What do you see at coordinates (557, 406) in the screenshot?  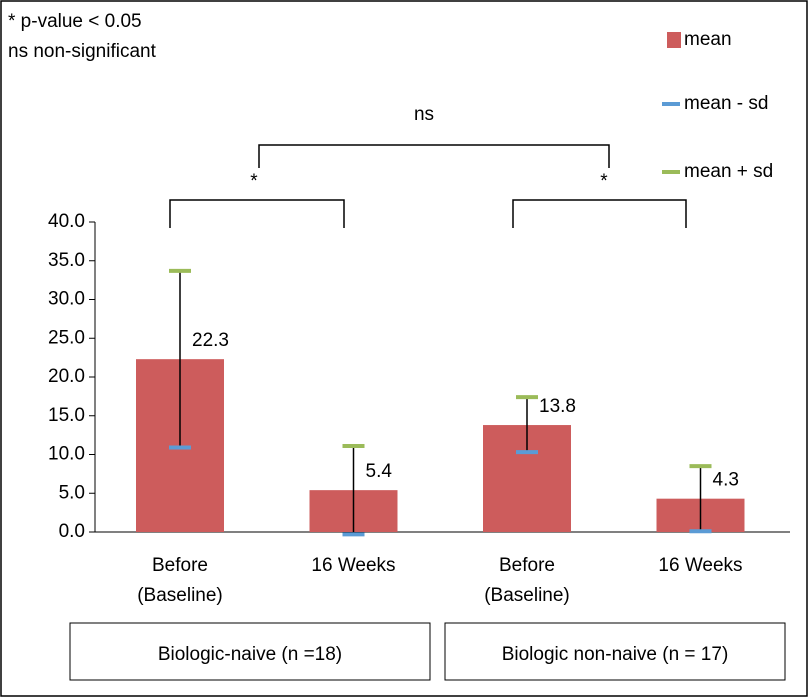 I see `value-label: 13.8` at bounding box center [557, 406].